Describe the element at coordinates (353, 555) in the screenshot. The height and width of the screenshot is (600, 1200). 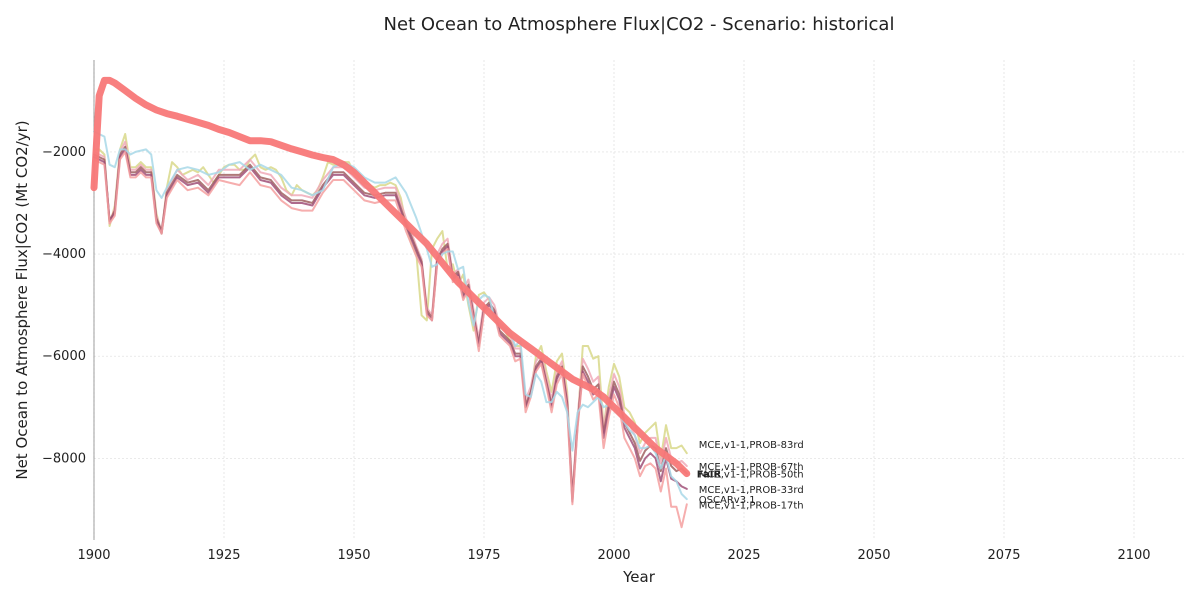
I see `x-tick-label: 1950` at that location.